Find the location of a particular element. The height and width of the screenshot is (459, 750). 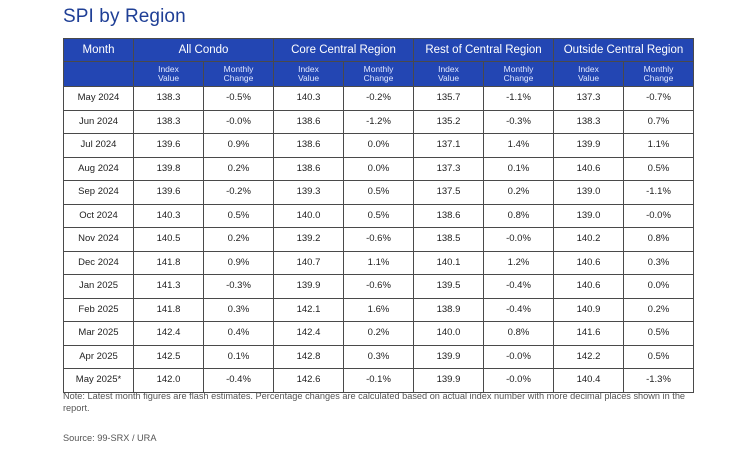

index-value-cell: 140.0 is located at coordinates (448, 333).